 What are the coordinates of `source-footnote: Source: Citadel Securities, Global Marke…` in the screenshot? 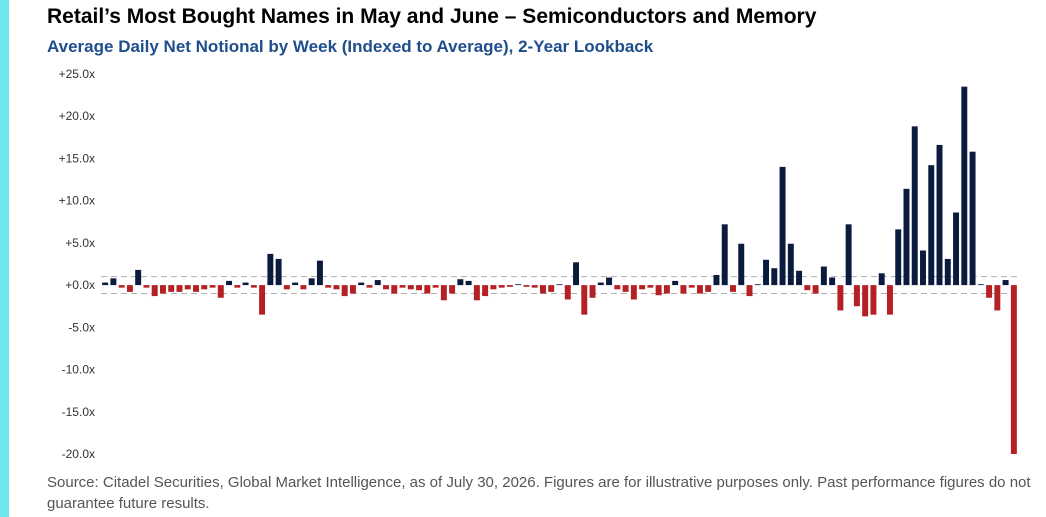 It's located at (539, 493).